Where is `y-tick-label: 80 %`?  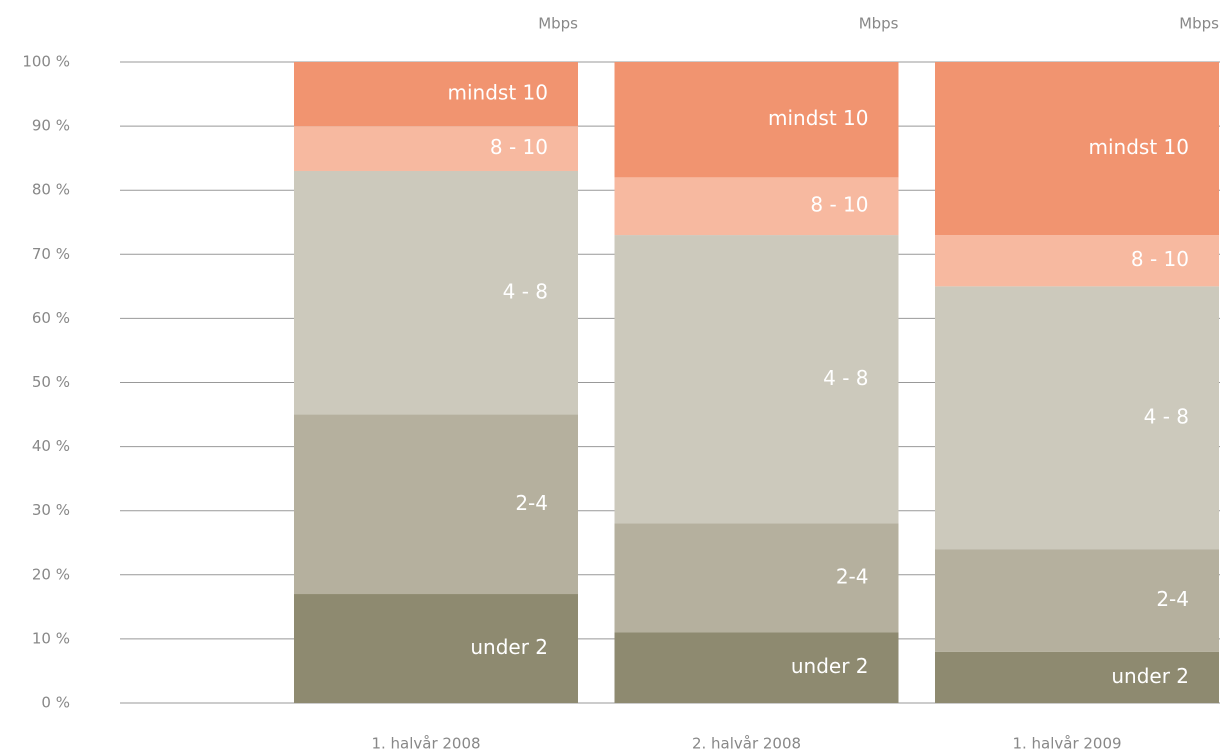 y-tick-label: 80 % is located at coordinates (51, 190).